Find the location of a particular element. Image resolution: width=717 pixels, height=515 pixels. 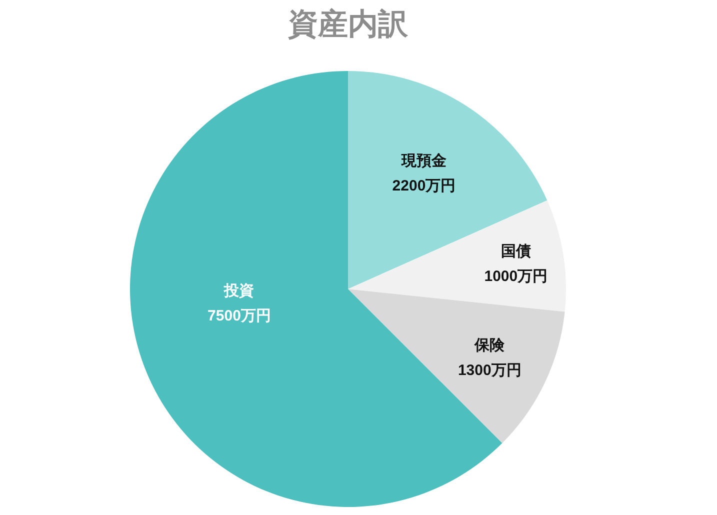

title: 資産内訳 is located at coordinates (348, 24).